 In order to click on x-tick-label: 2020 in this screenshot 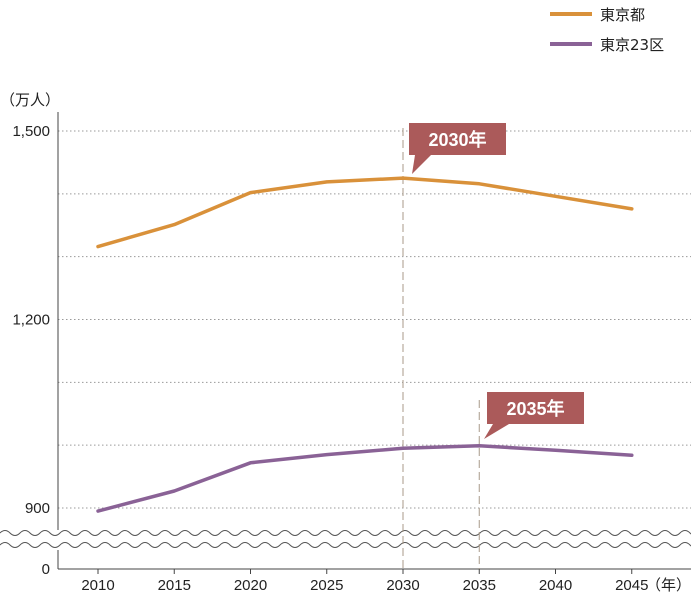, I will do `click(250, 585)`.